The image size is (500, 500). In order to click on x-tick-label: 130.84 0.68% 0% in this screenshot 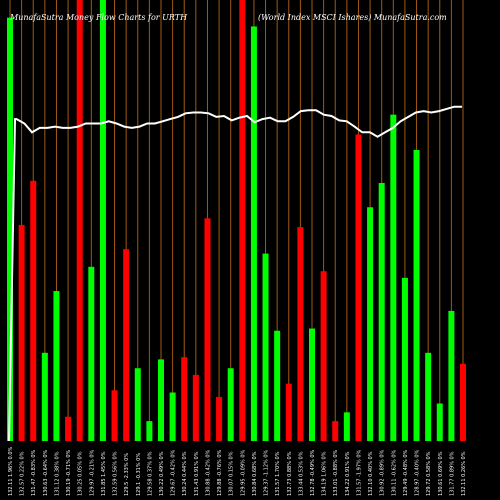, I will do `click(255, 473)`.